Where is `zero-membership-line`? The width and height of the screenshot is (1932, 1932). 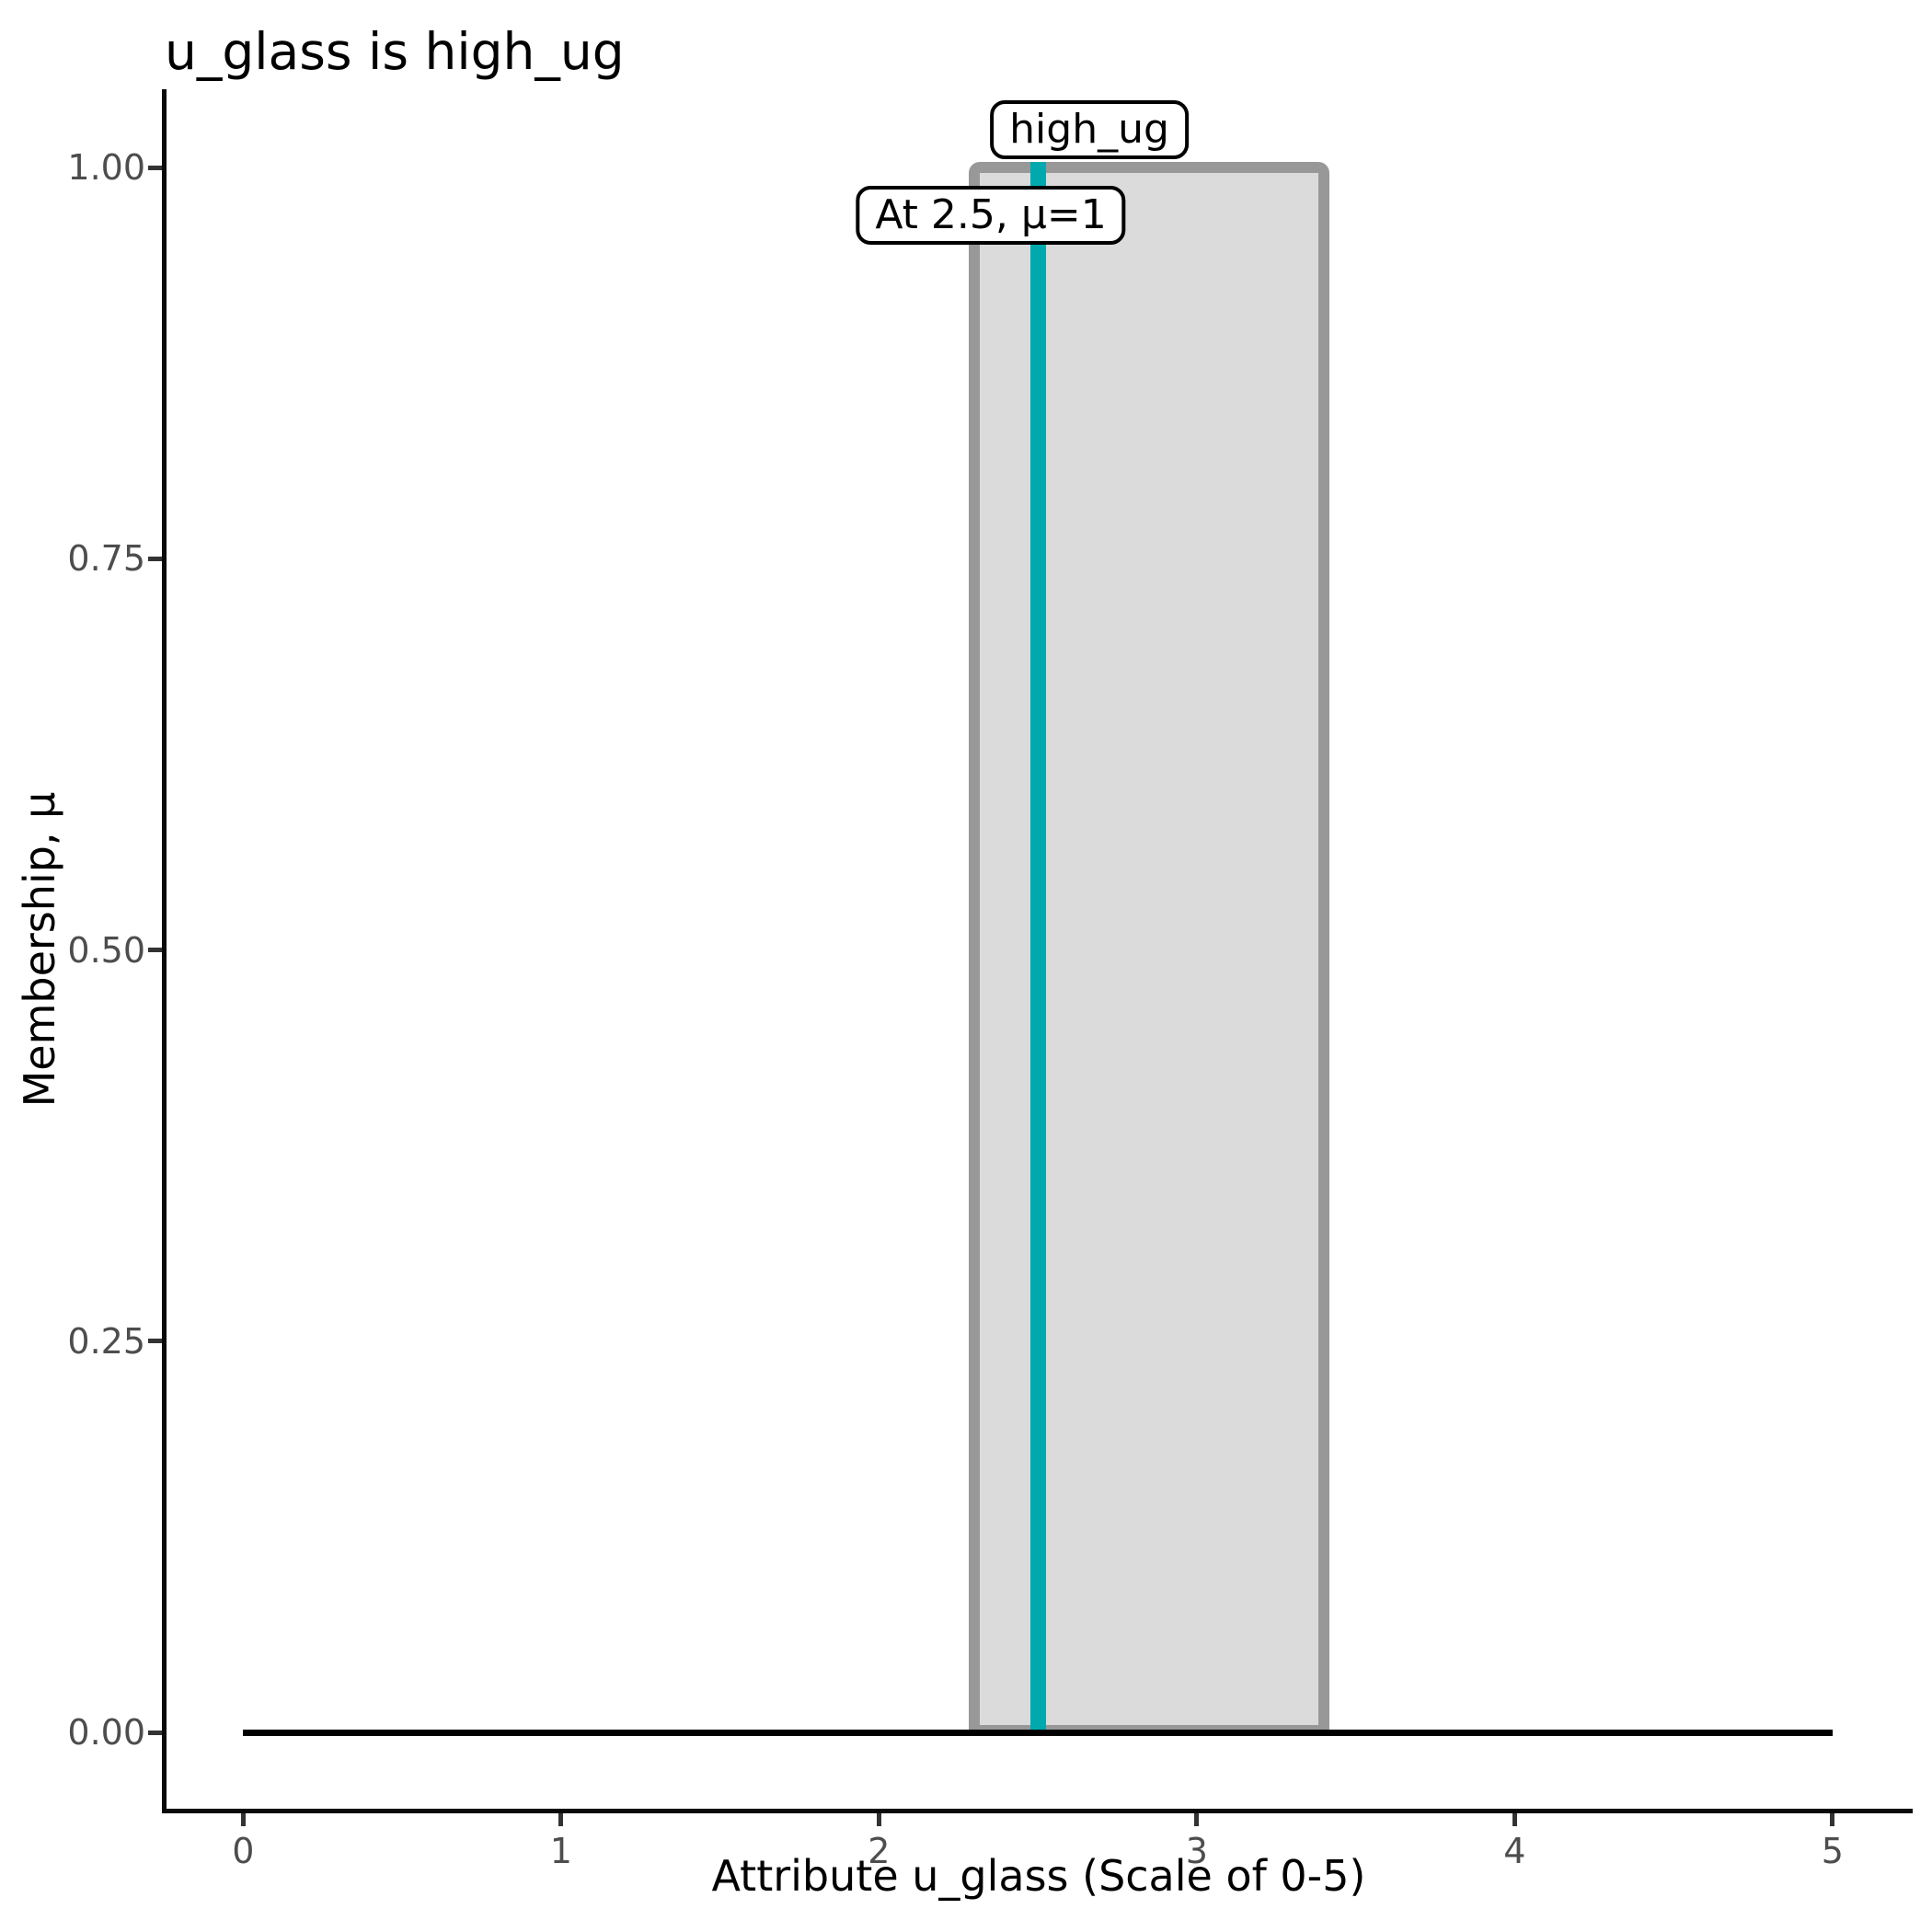
zero-membership-line is located at coordinates (1038, 1732).